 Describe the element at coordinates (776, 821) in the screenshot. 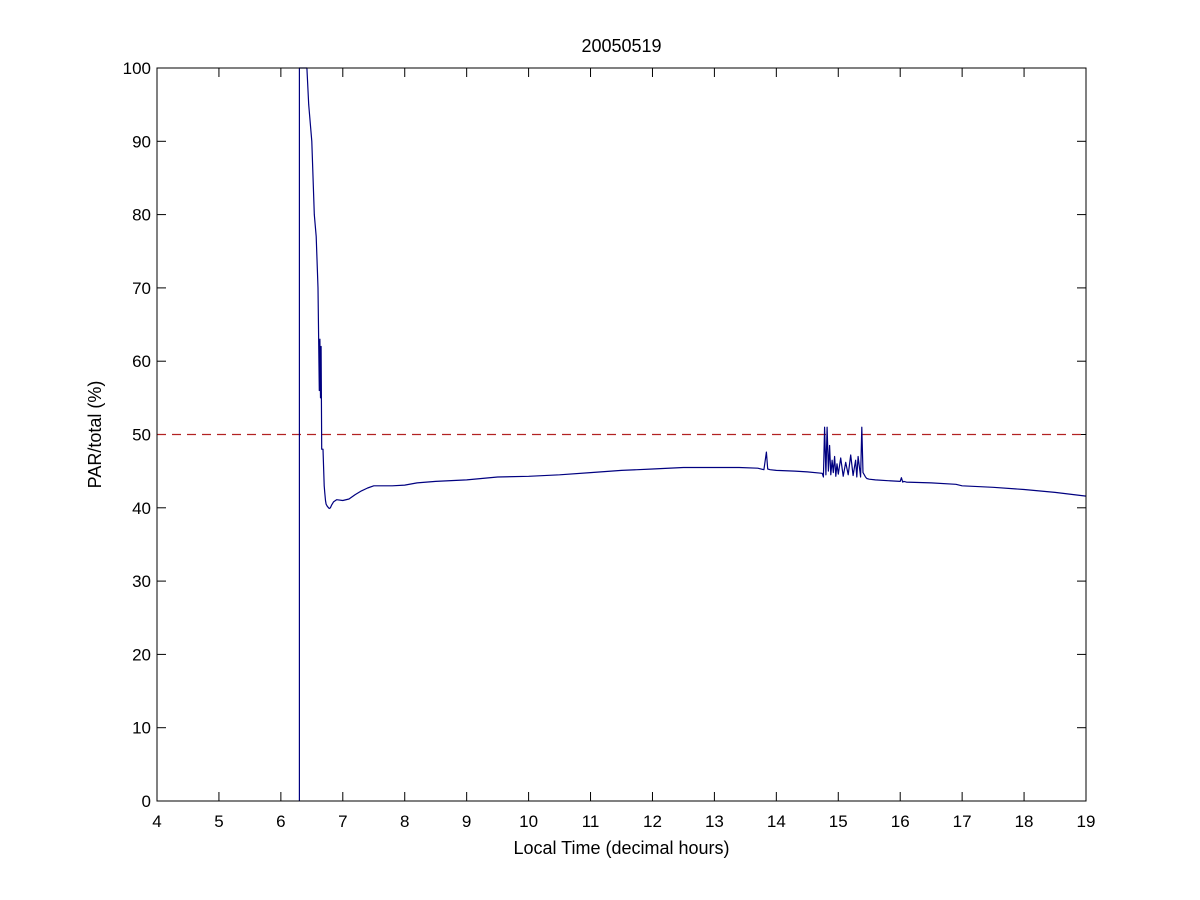

I see `x-tick-label: 14` at that location.